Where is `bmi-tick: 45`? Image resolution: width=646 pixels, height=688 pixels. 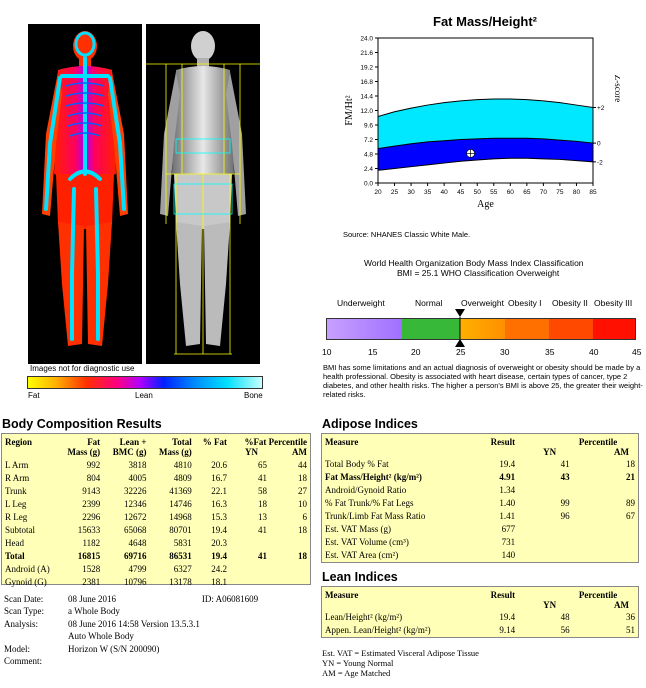 bmi-tick: 45 is located at coordinates (637, 352).